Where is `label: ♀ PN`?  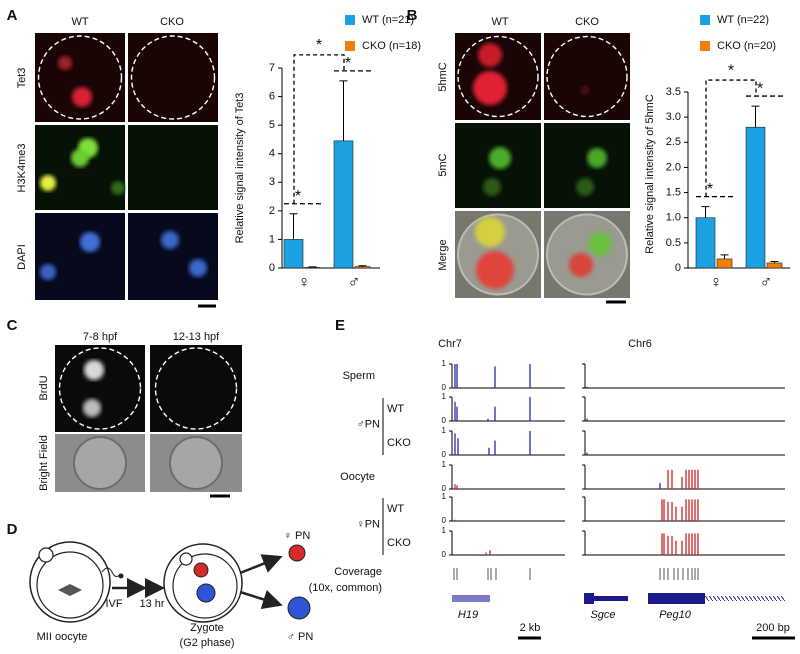
label: ♀ PN is located at coordinates (297, 536).